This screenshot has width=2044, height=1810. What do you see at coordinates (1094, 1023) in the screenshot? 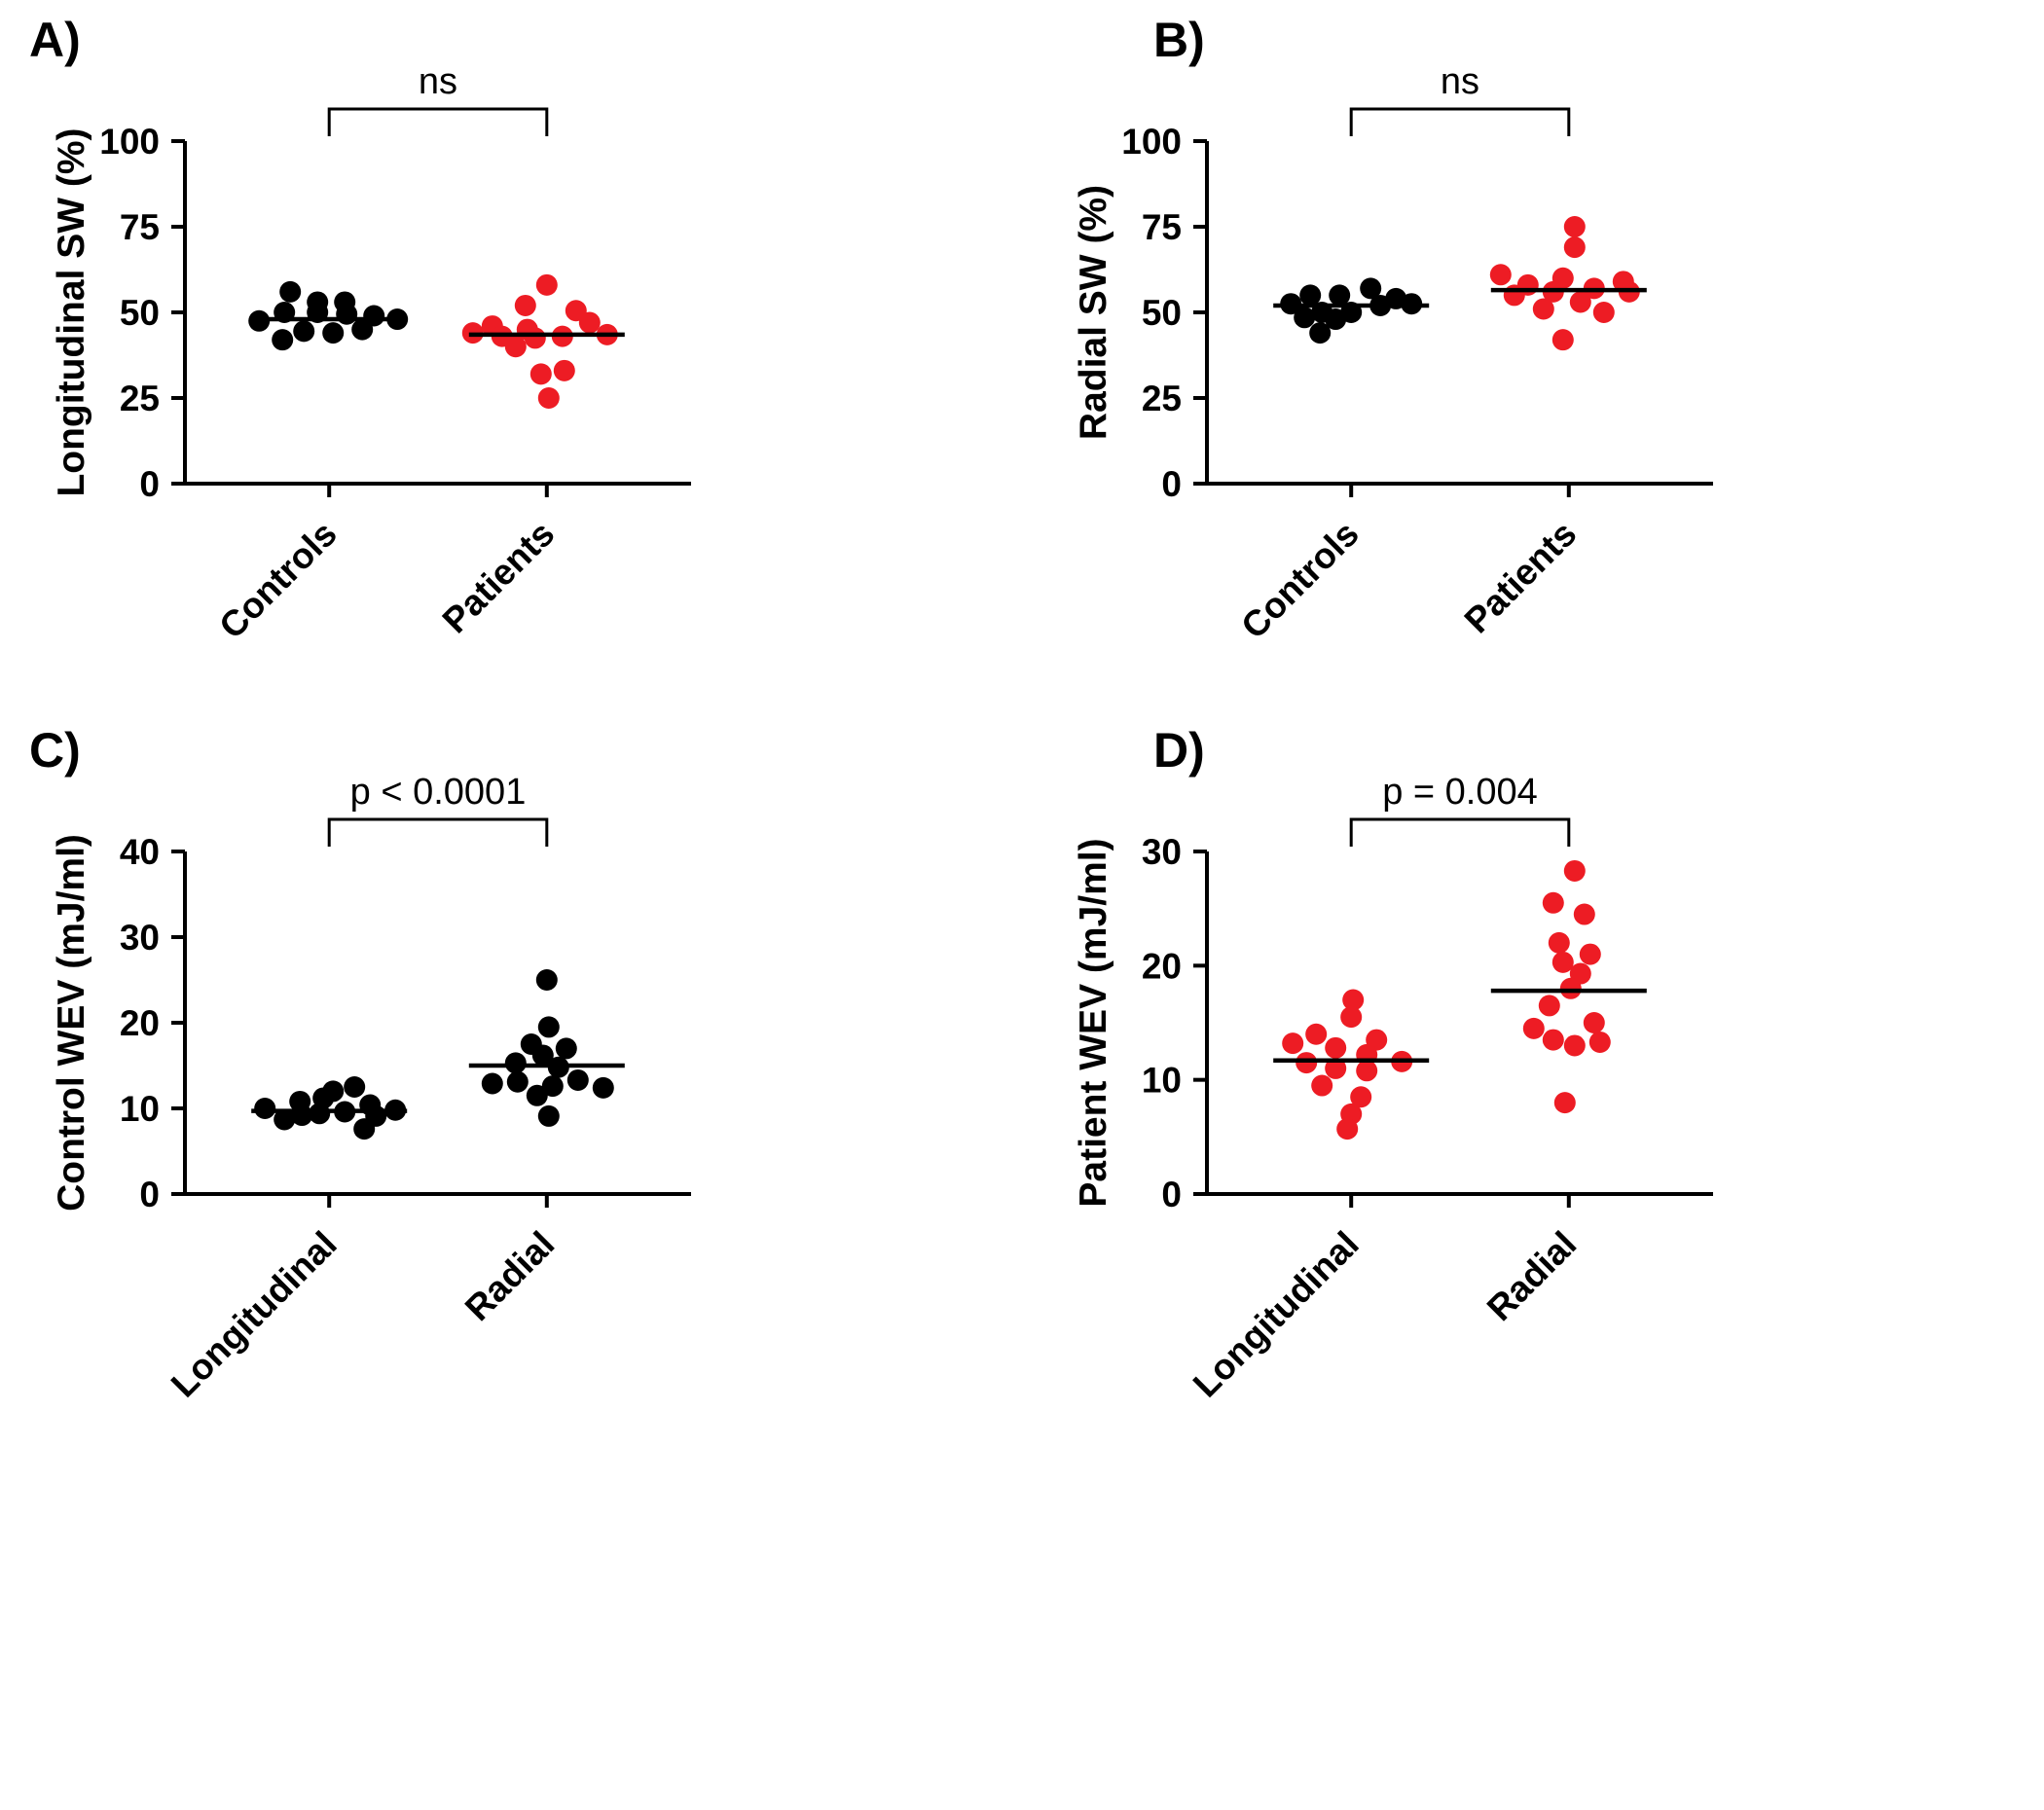
I see `y-axis-title: Patient WEV (mJ/ml)` at bounding box center [1094, 1023].